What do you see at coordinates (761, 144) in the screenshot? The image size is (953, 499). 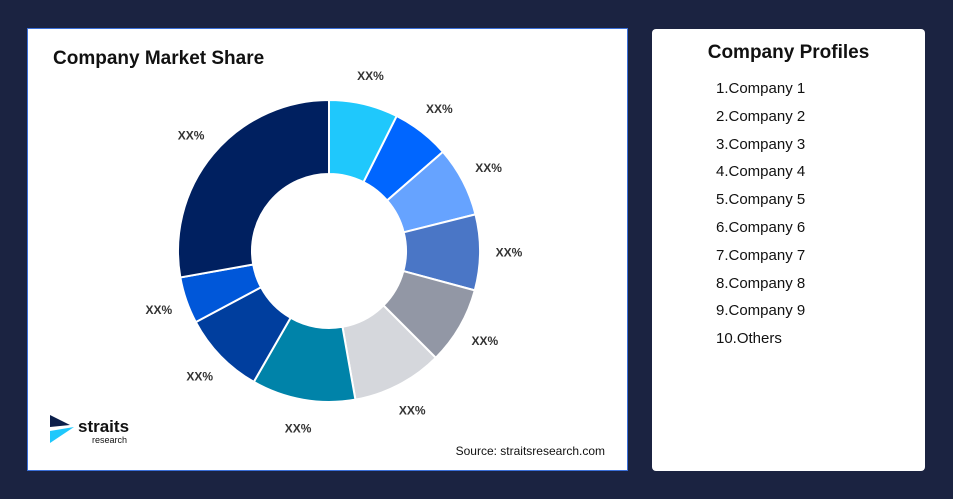 I see `profile-item: 3.Company 3` at bounding box center [761, 144].